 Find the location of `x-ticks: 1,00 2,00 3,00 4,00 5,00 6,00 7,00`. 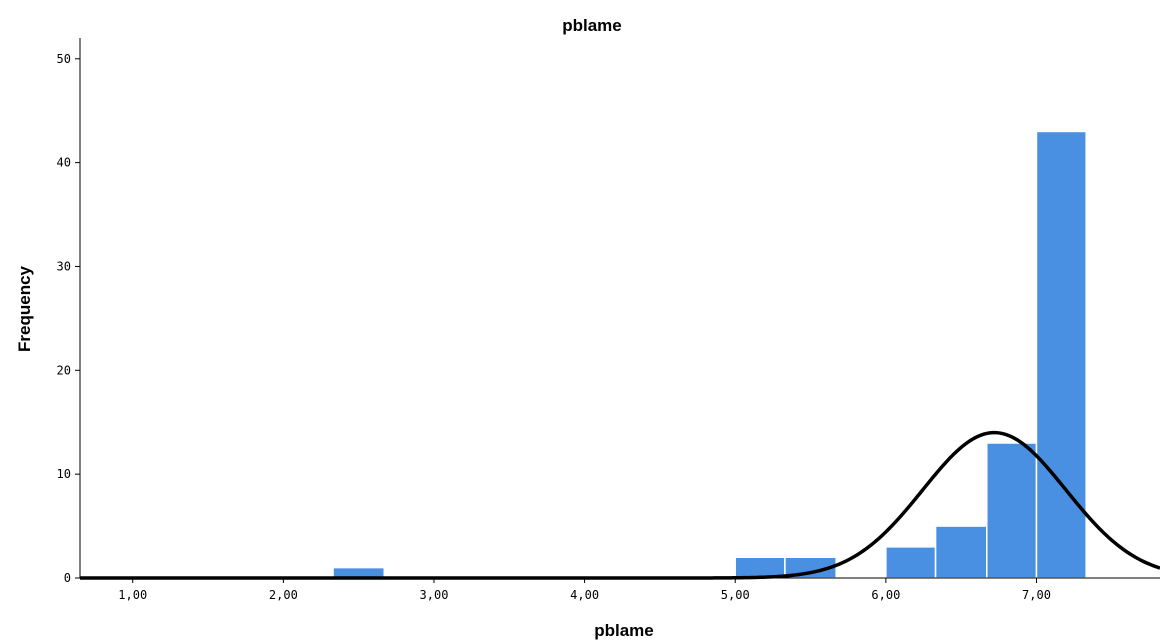

x-ticks: 1,00 2,00 3,00 4,00 5,00 6,00 7,00 is located at coordinates (584, 590).